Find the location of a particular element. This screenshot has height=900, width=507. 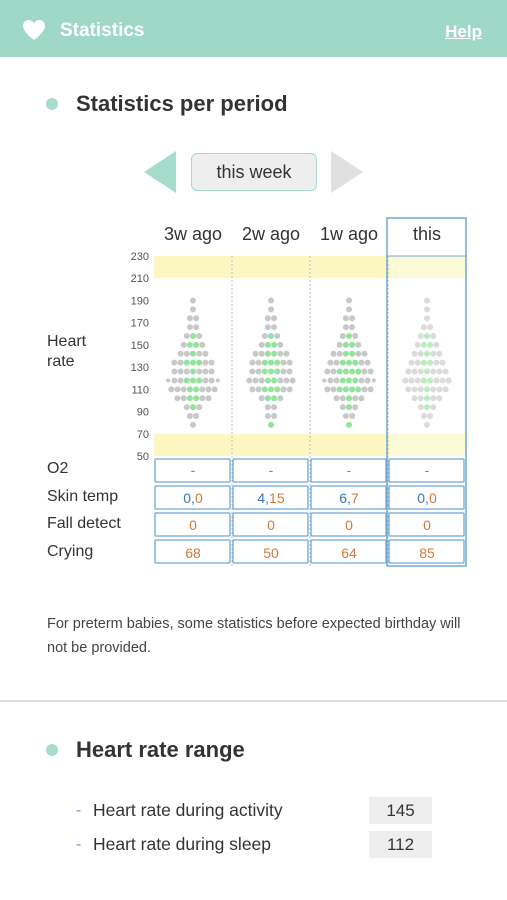

period-selector: this week is located at coordinates (254, 172).